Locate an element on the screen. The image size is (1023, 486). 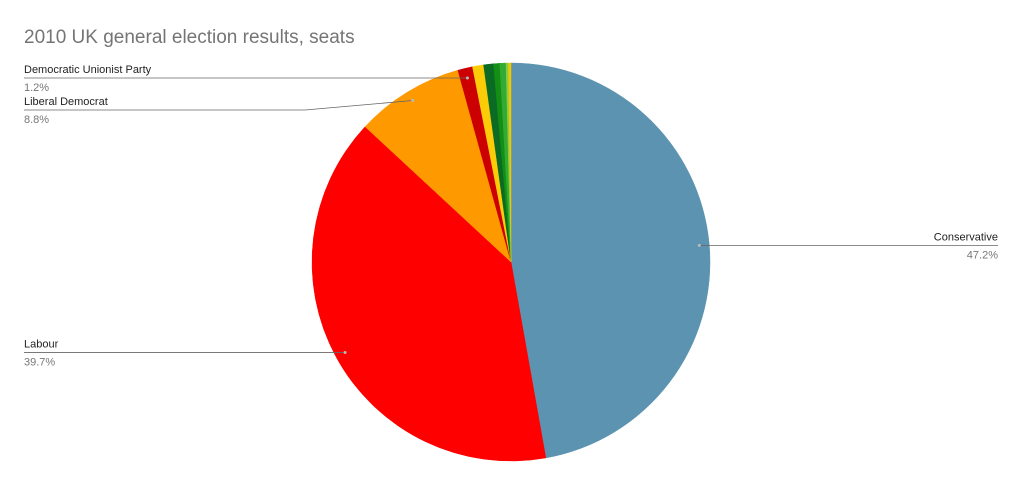
slice-value-label: 1.2% is located at coordinates (36, 88).